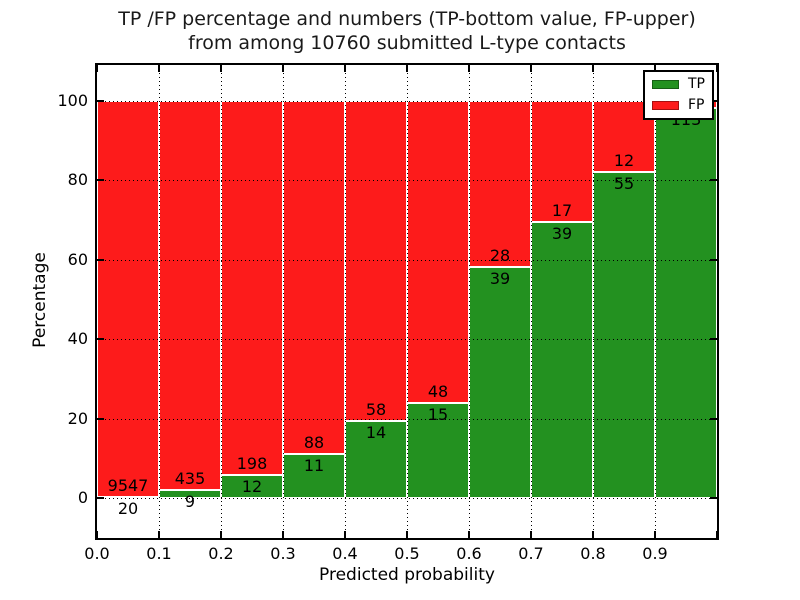 Image resolution: width=800 pixels, height=600 pixels. What do you see at coordinates (128, 486) in the screenshot?
I see `fp-count-label: 9547` at bounding box center [128, 486].